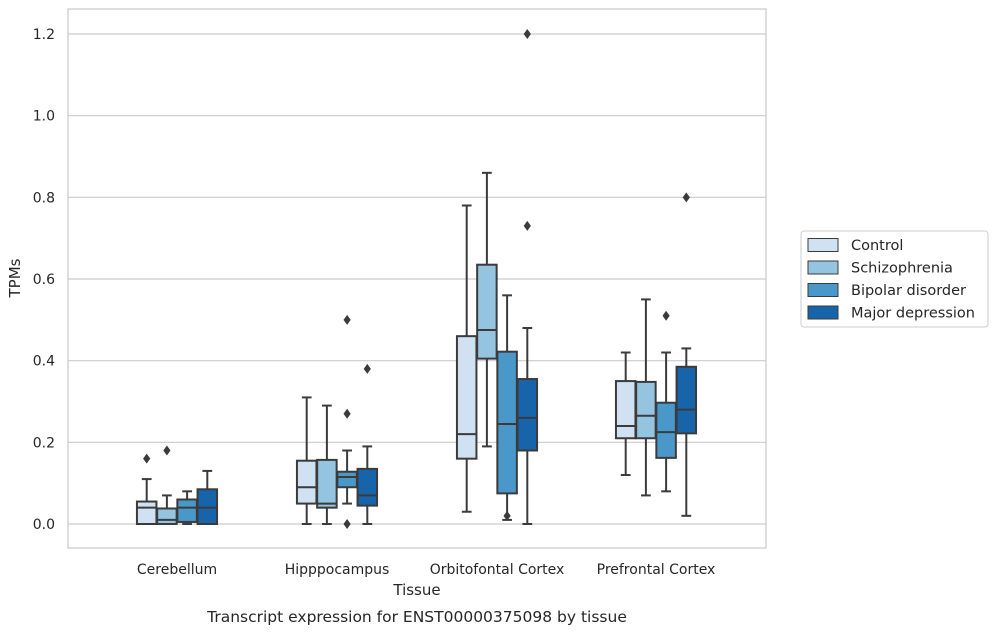  I want to click on y-tick-label: 0.8, so click(44, 198).